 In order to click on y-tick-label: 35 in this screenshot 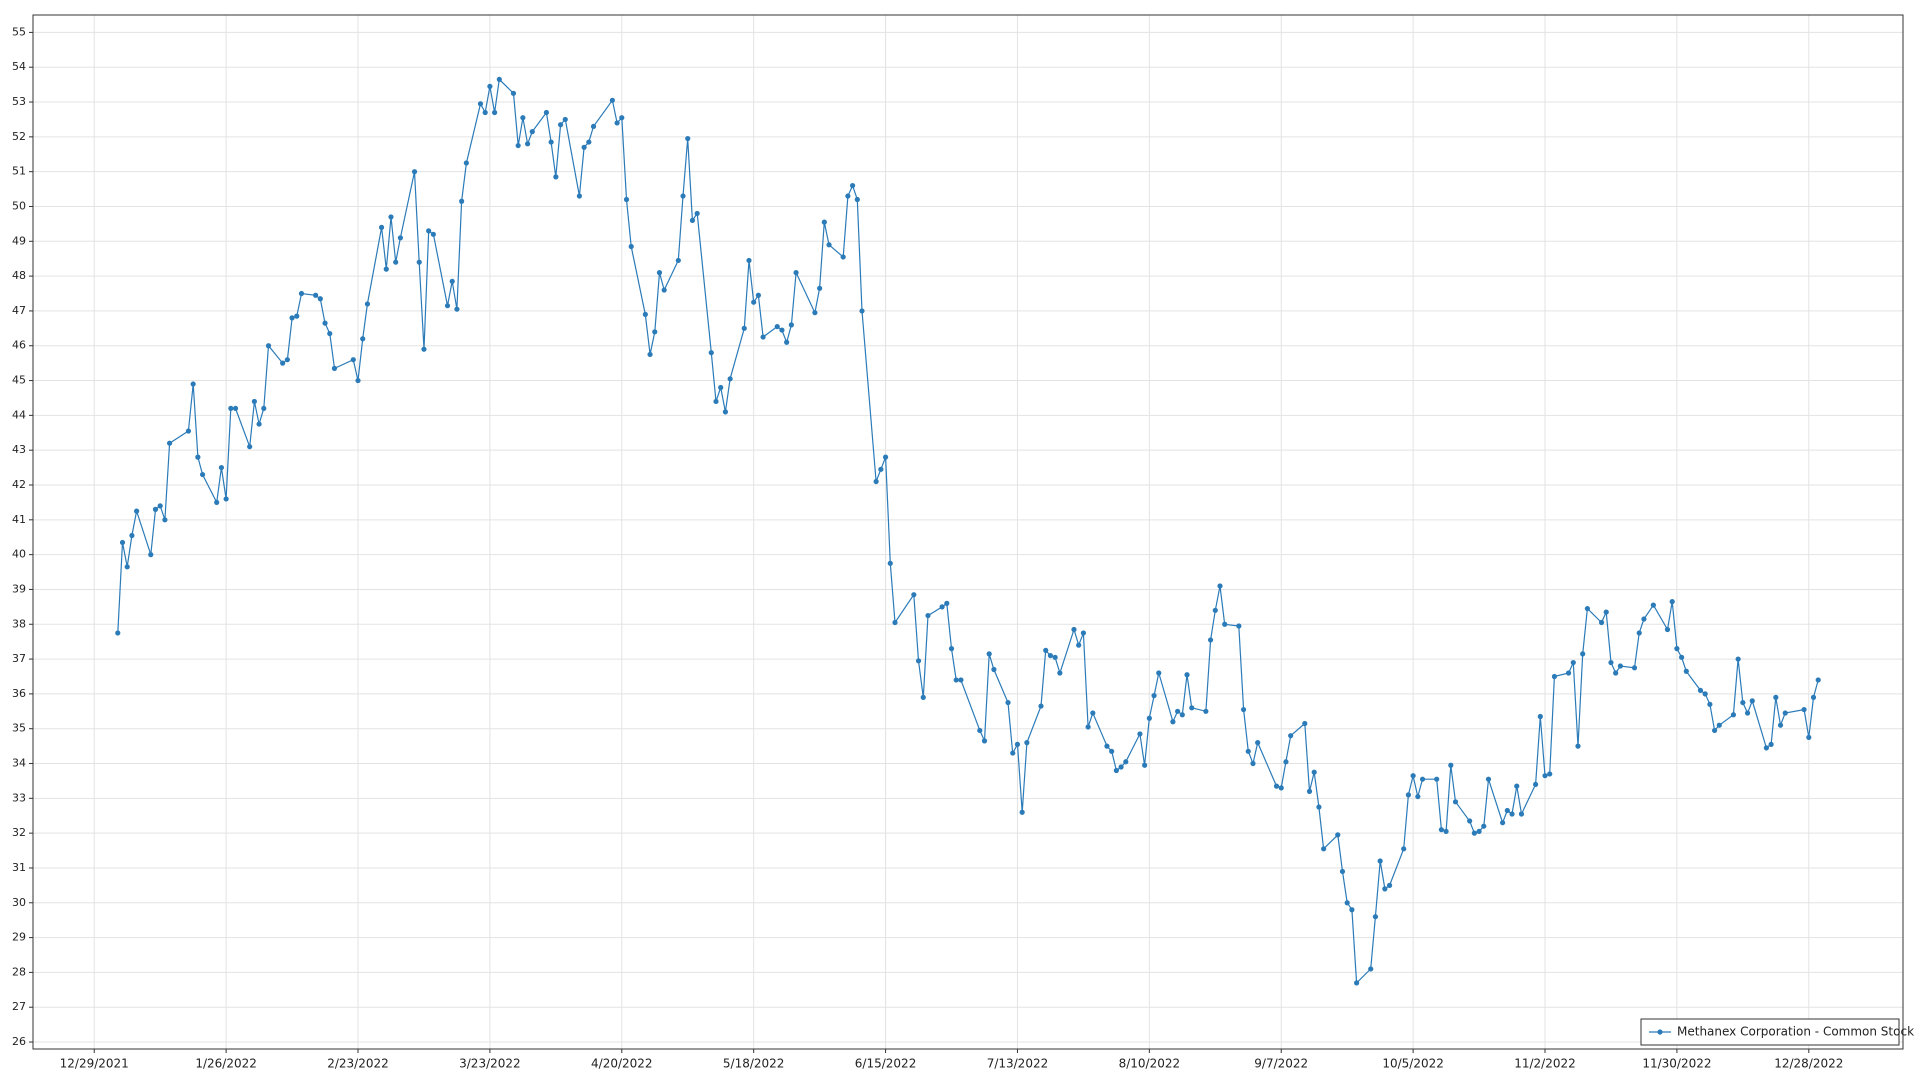, I will do `click(19, 728)`.